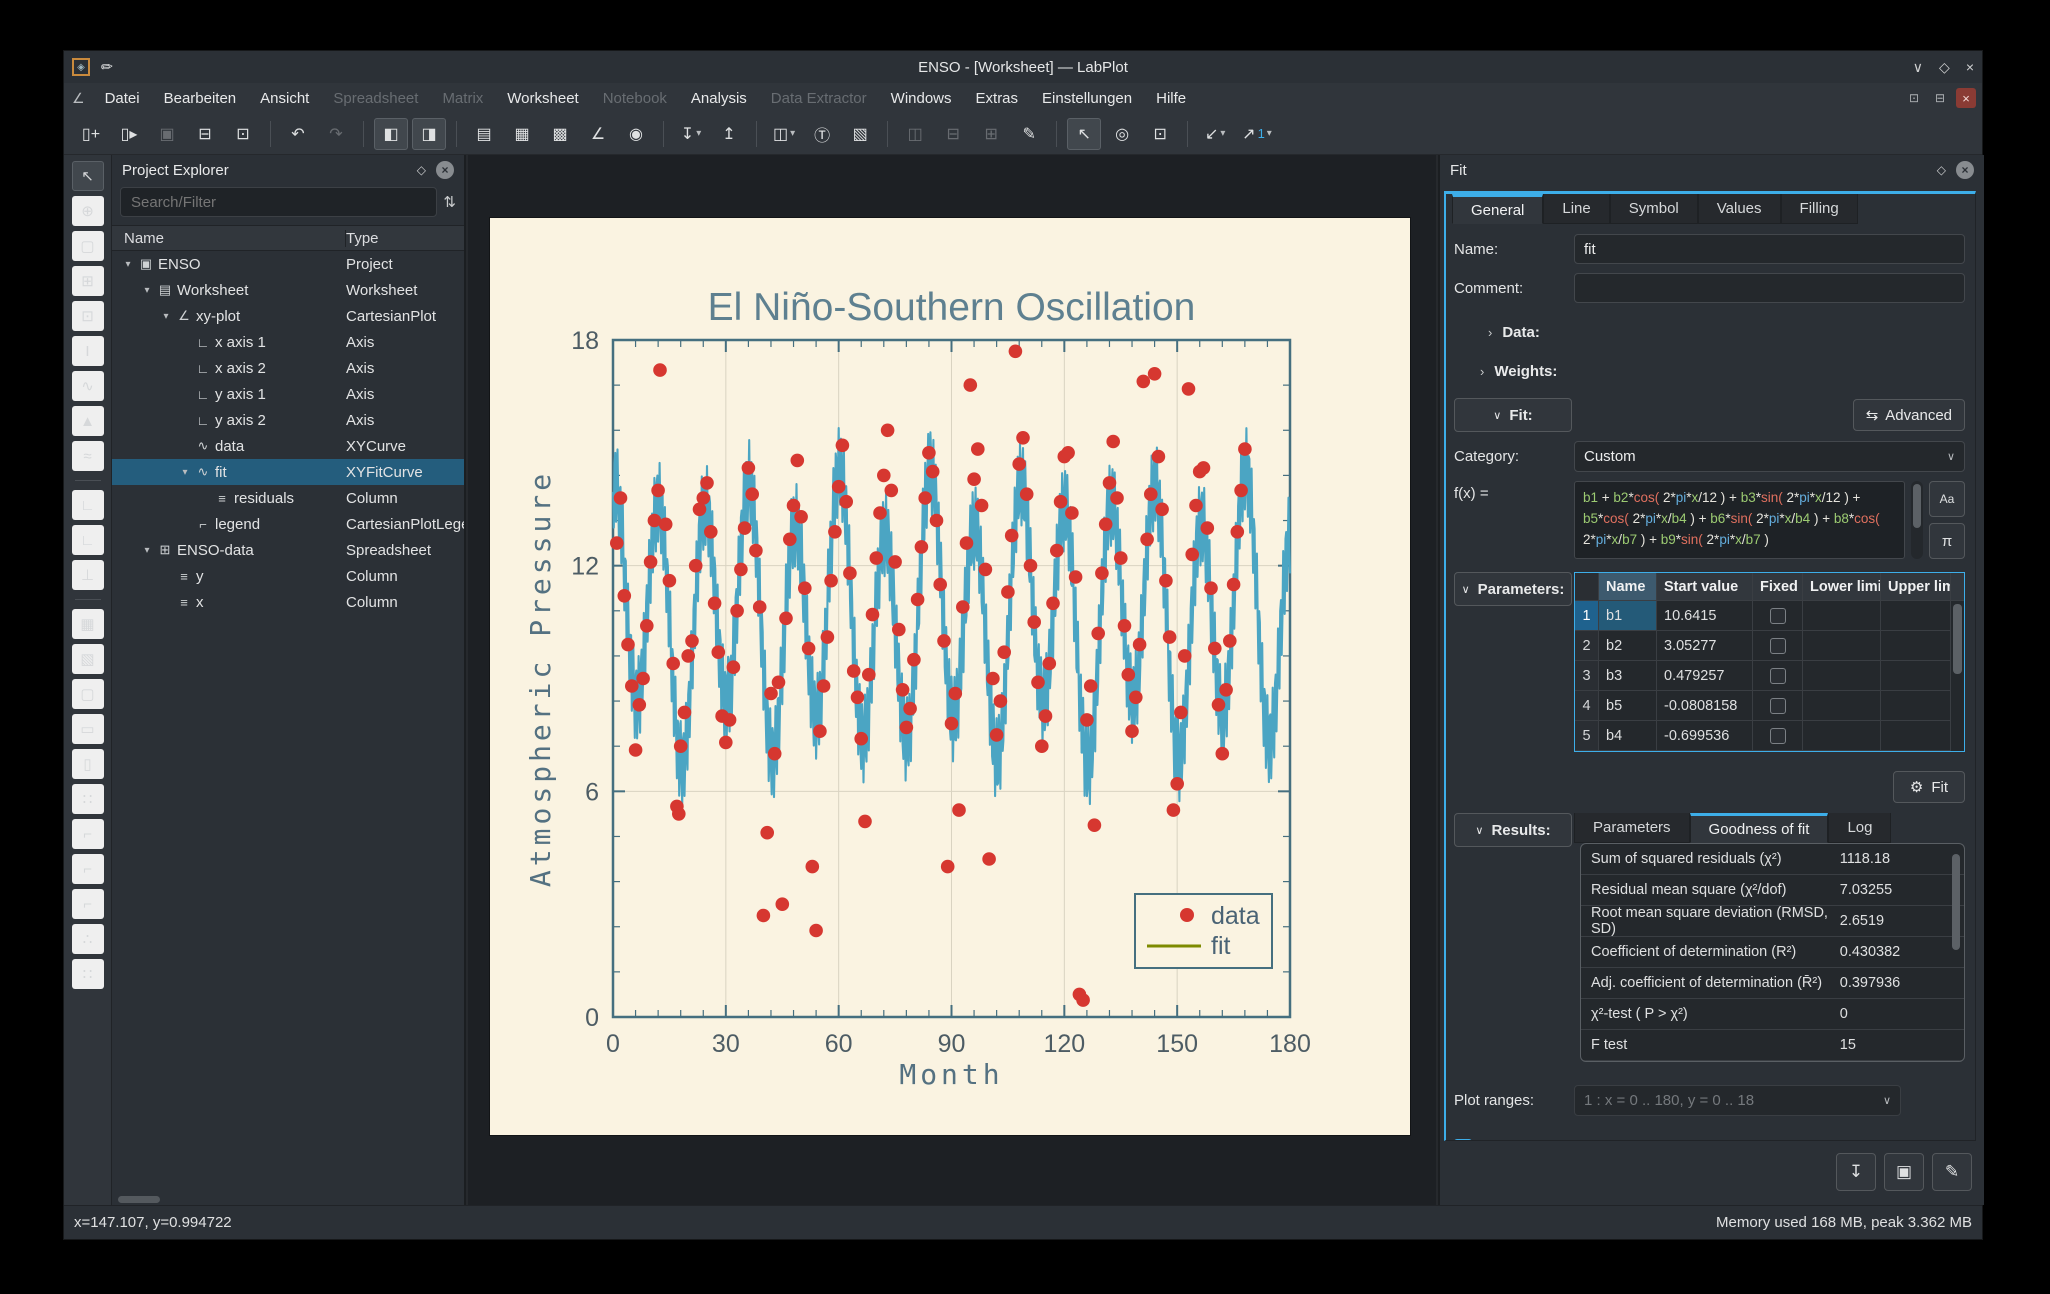 The image size is (2050, 1294). What do you see at coordinates (484, 134) in the screenshot?
I see `new-folder-button: ▤` at bounding box center [484, 134].